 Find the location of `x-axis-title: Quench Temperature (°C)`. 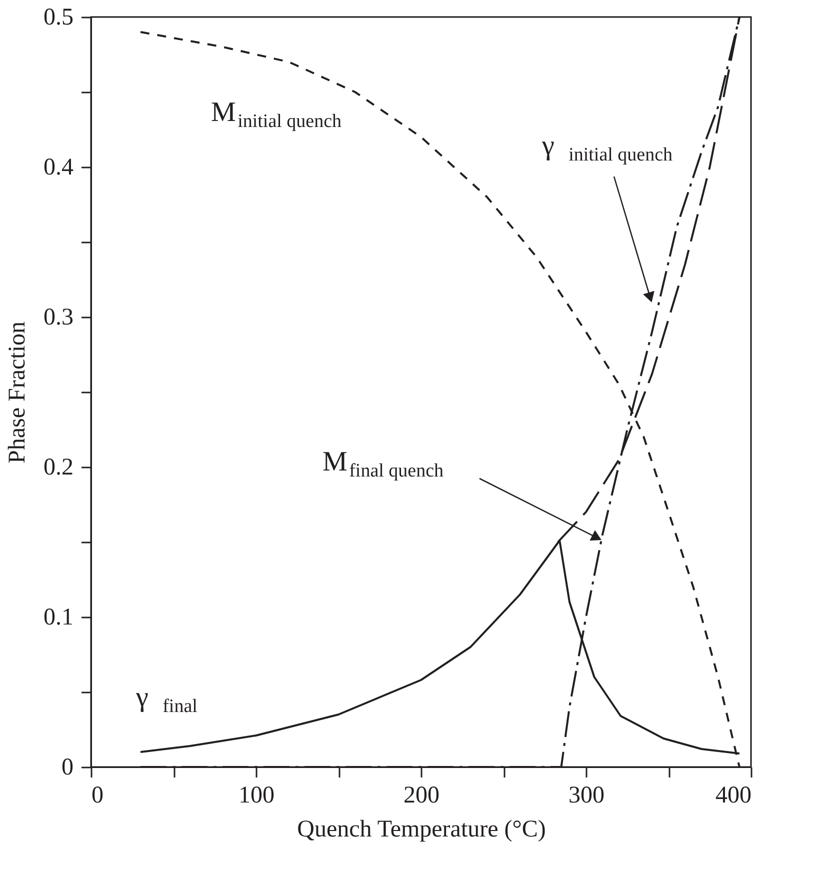

x-axis-title: Quench Temperature (°C) is located at coordinates (421, 829).